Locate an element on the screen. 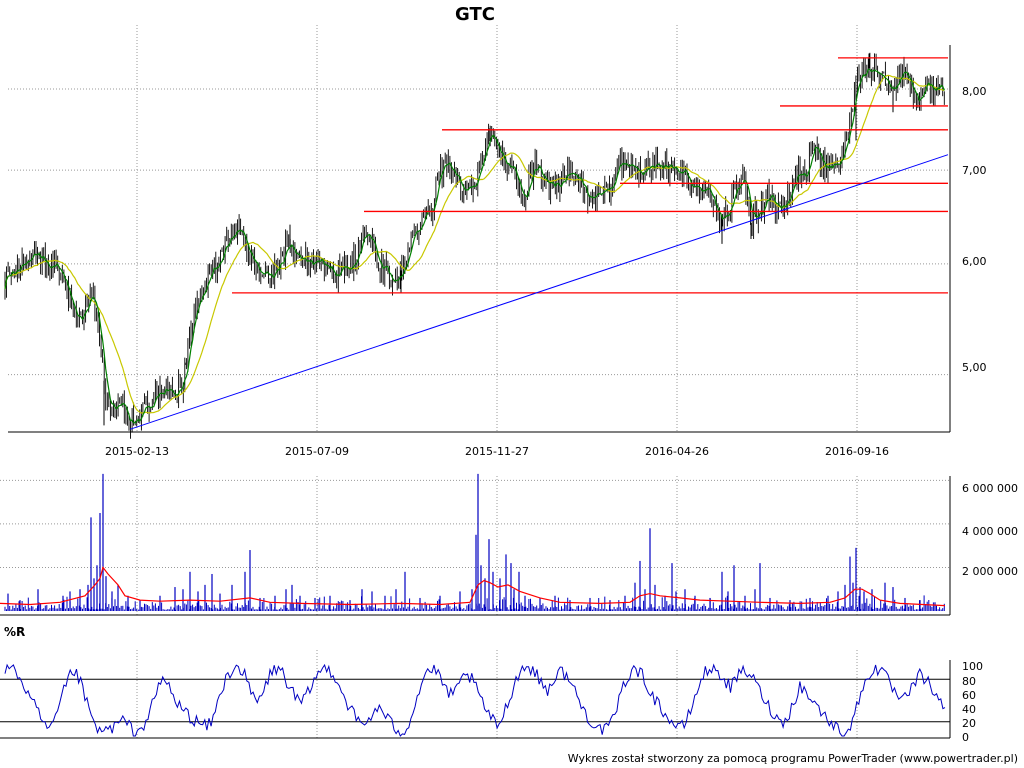  williams-r-series is located at coordinates (475, 700).